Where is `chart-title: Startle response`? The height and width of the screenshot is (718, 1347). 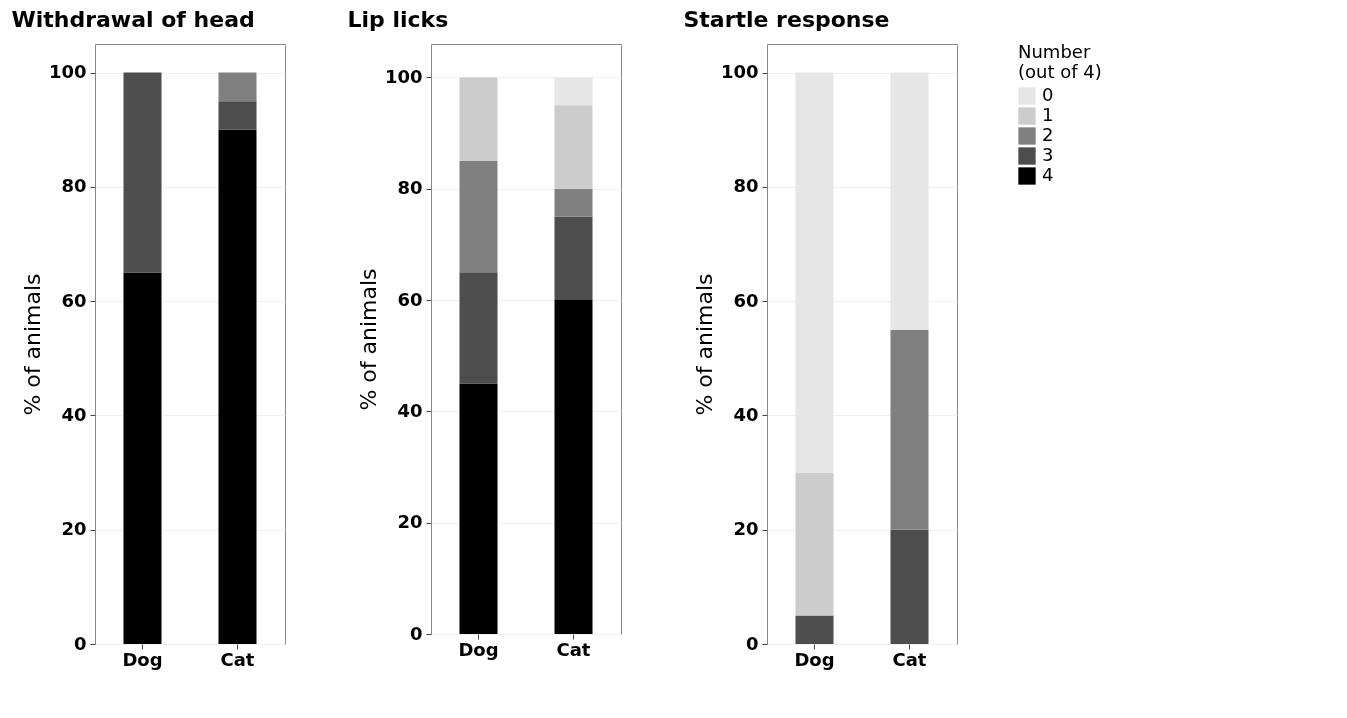
chart-title: Startle response is located at coordinates (786, 19).